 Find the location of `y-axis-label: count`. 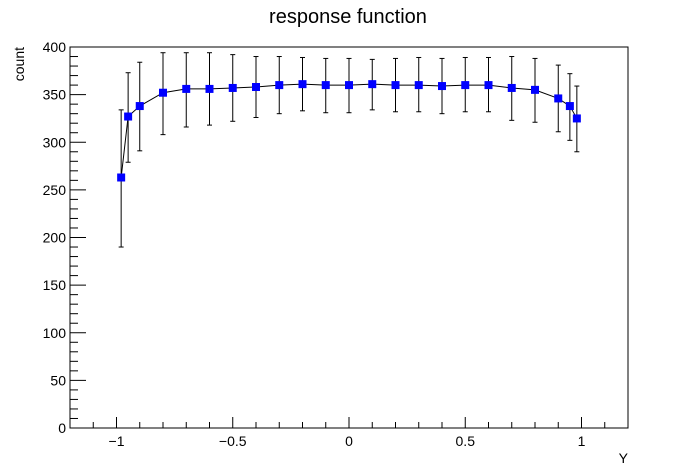

y-axis-label: count is located at coordinates (19, 64).